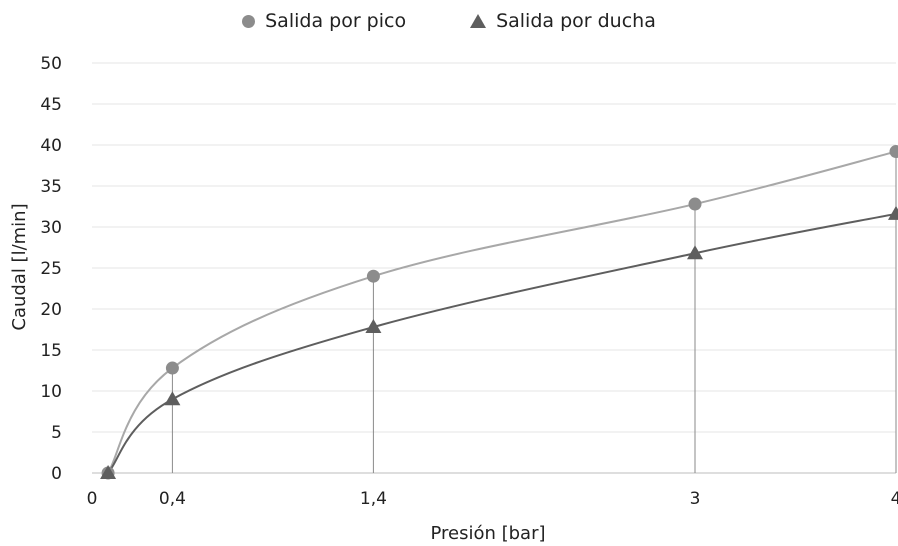 The image size is (898, 546). What do you see at coordinates (576, 21) in the screenshot?
I see `legend-label-ducha: Salida por ducha` at bounding box center [576, 21].